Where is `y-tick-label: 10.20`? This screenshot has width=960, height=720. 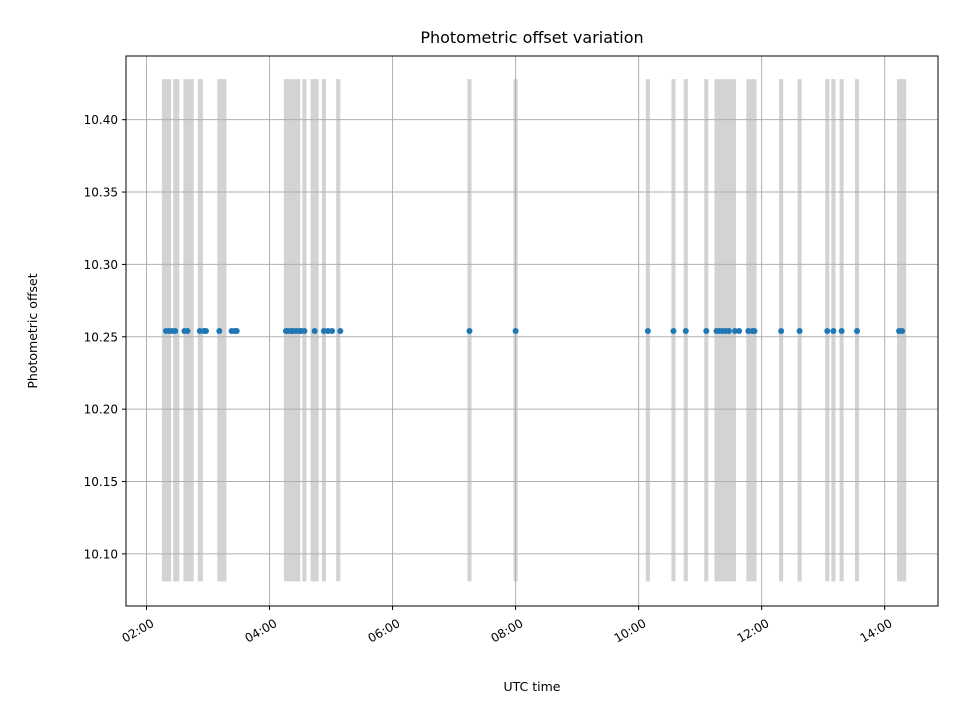
y-tick-label: 10.20 is located at coordinates (101, 410).